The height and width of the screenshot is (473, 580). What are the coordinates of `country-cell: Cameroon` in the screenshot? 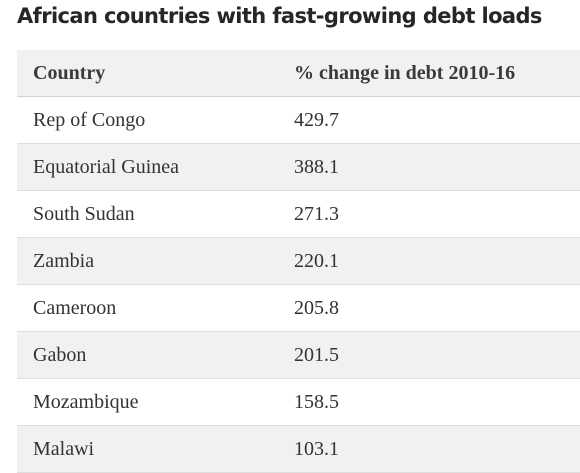 It's located at (75, 308).